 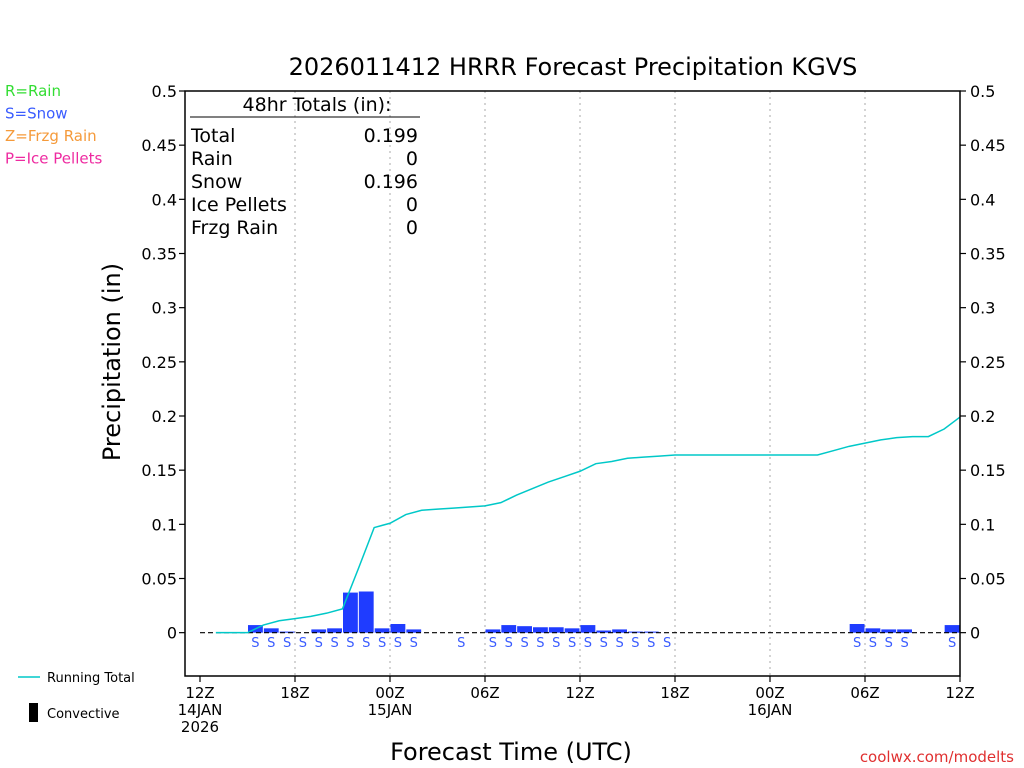 I want to click on y-tick-label-left: 0.05, so click(x=159, y=579).